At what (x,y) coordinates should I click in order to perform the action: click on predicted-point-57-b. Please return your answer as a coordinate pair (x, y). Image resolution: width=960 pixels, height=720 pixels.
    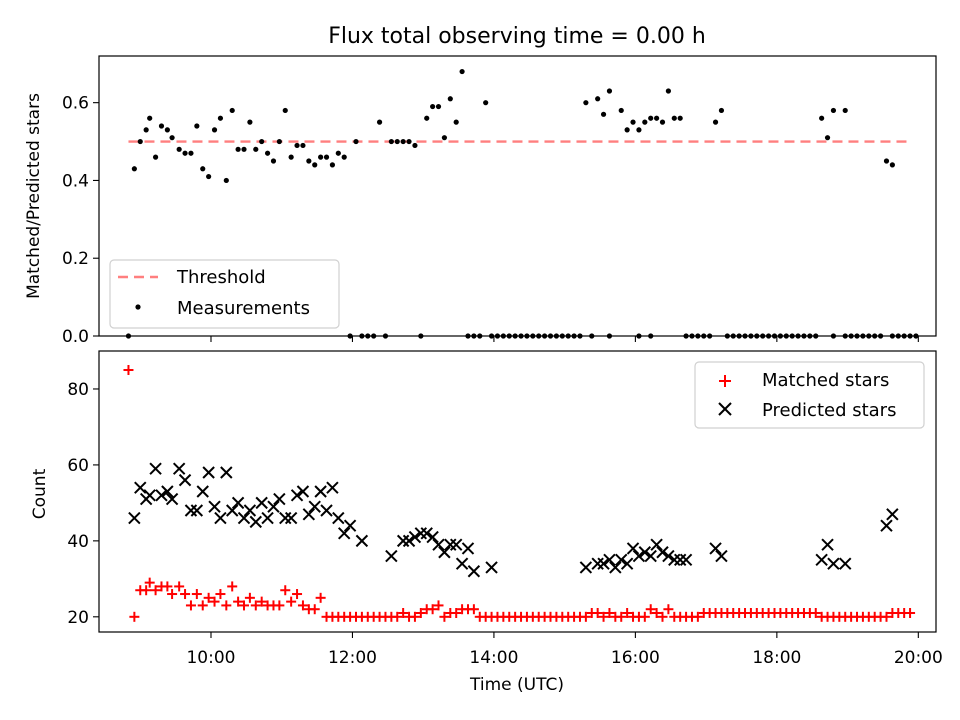
    Looking at the image, I should click on (609, 560).